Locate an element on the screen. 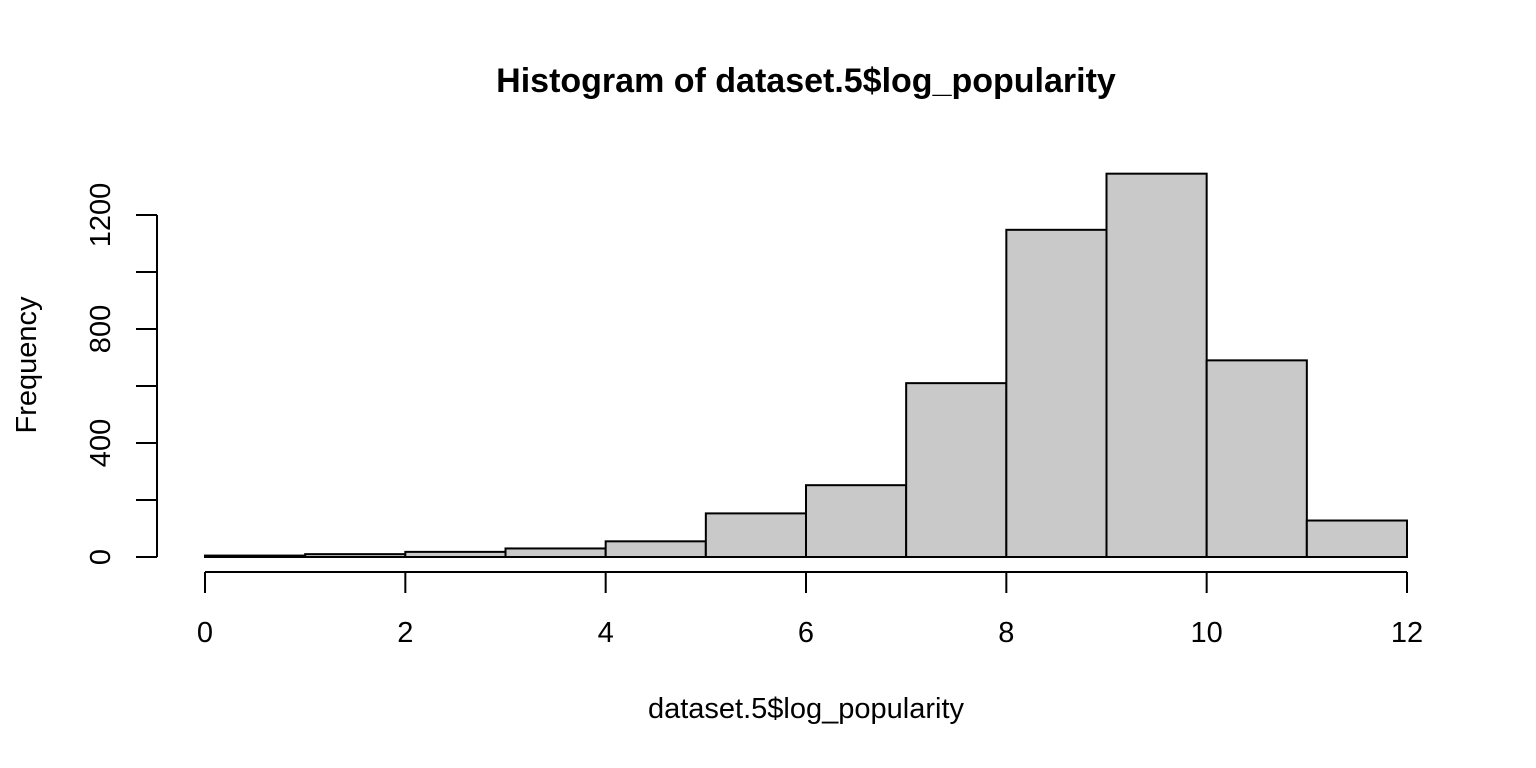  y-tick-label-0: 0 is located at coordinates (101, 557).